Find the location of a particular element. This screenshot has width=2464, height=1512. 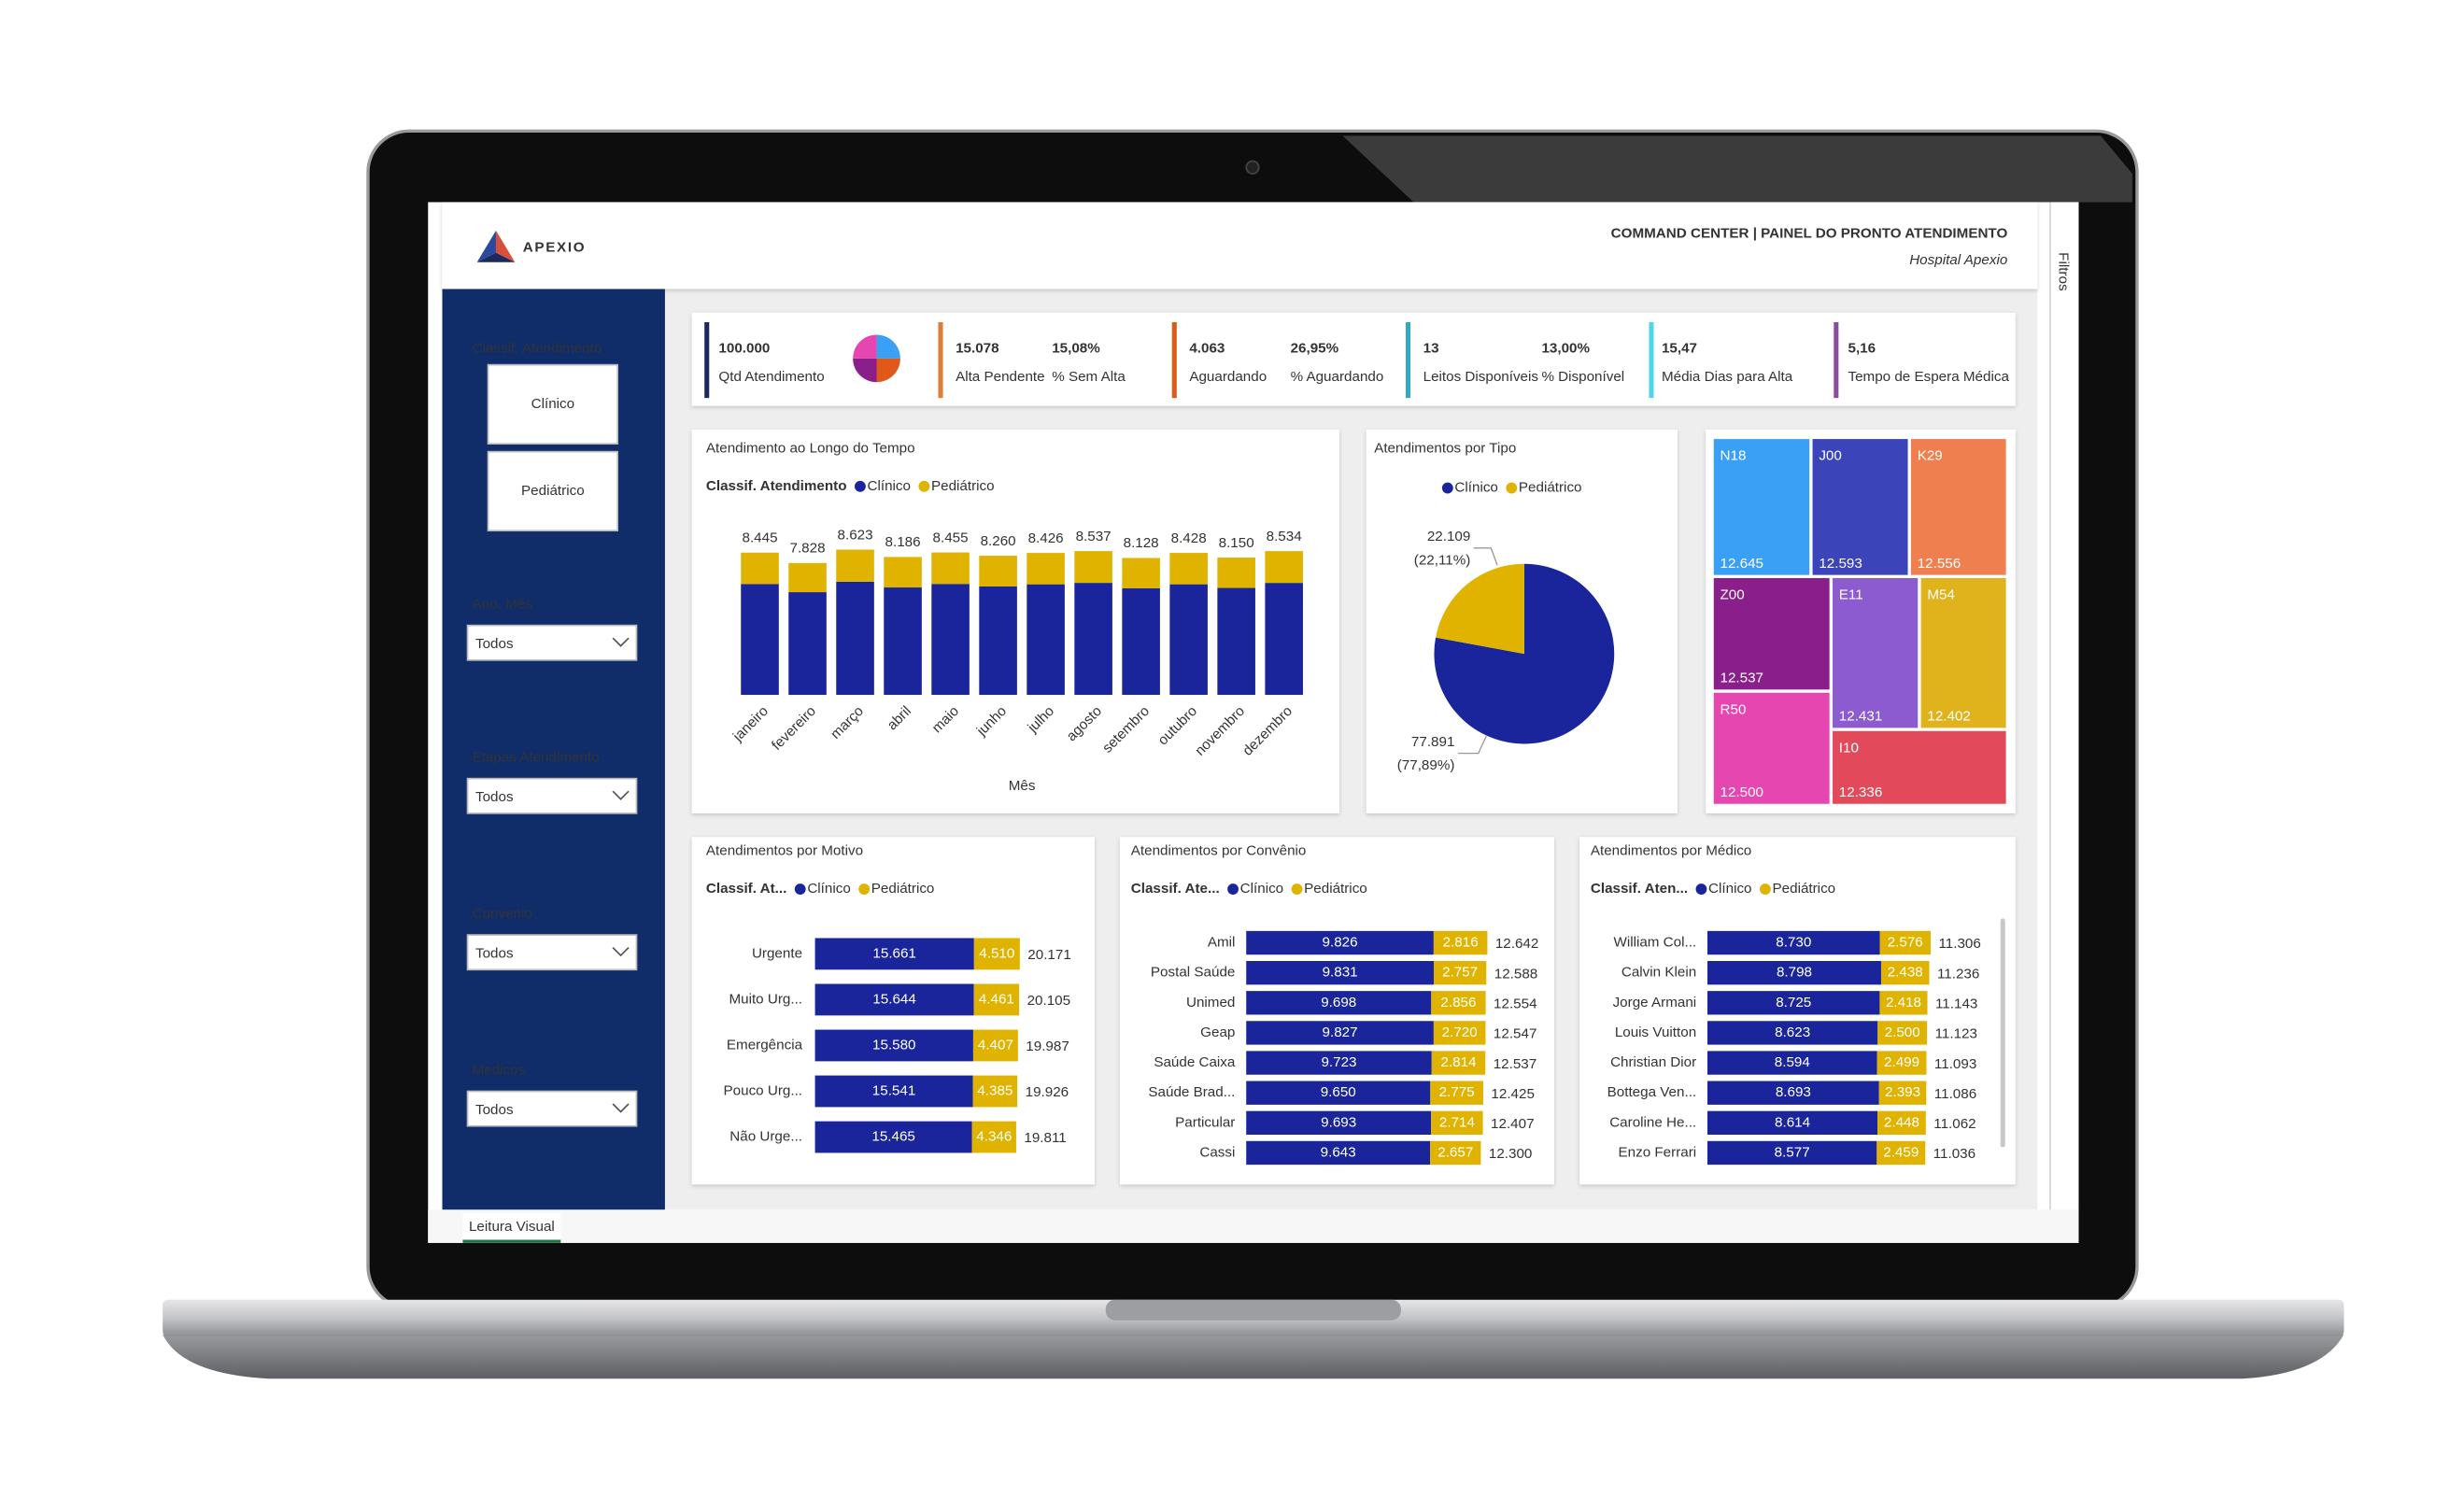

kpi-label: Alta Pendente is located at coordinates (1001, 377).